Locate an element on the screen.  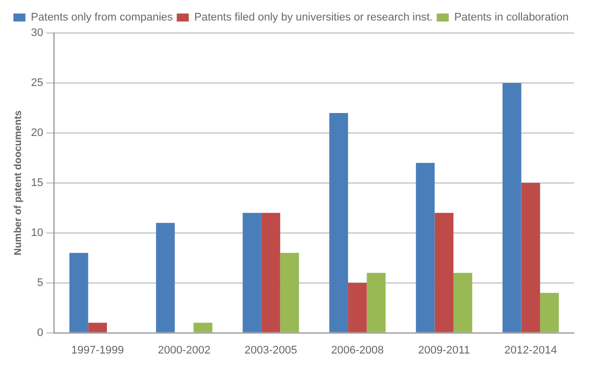
x-tick-label: 2003-2005 is located at coordinates (271, 350).